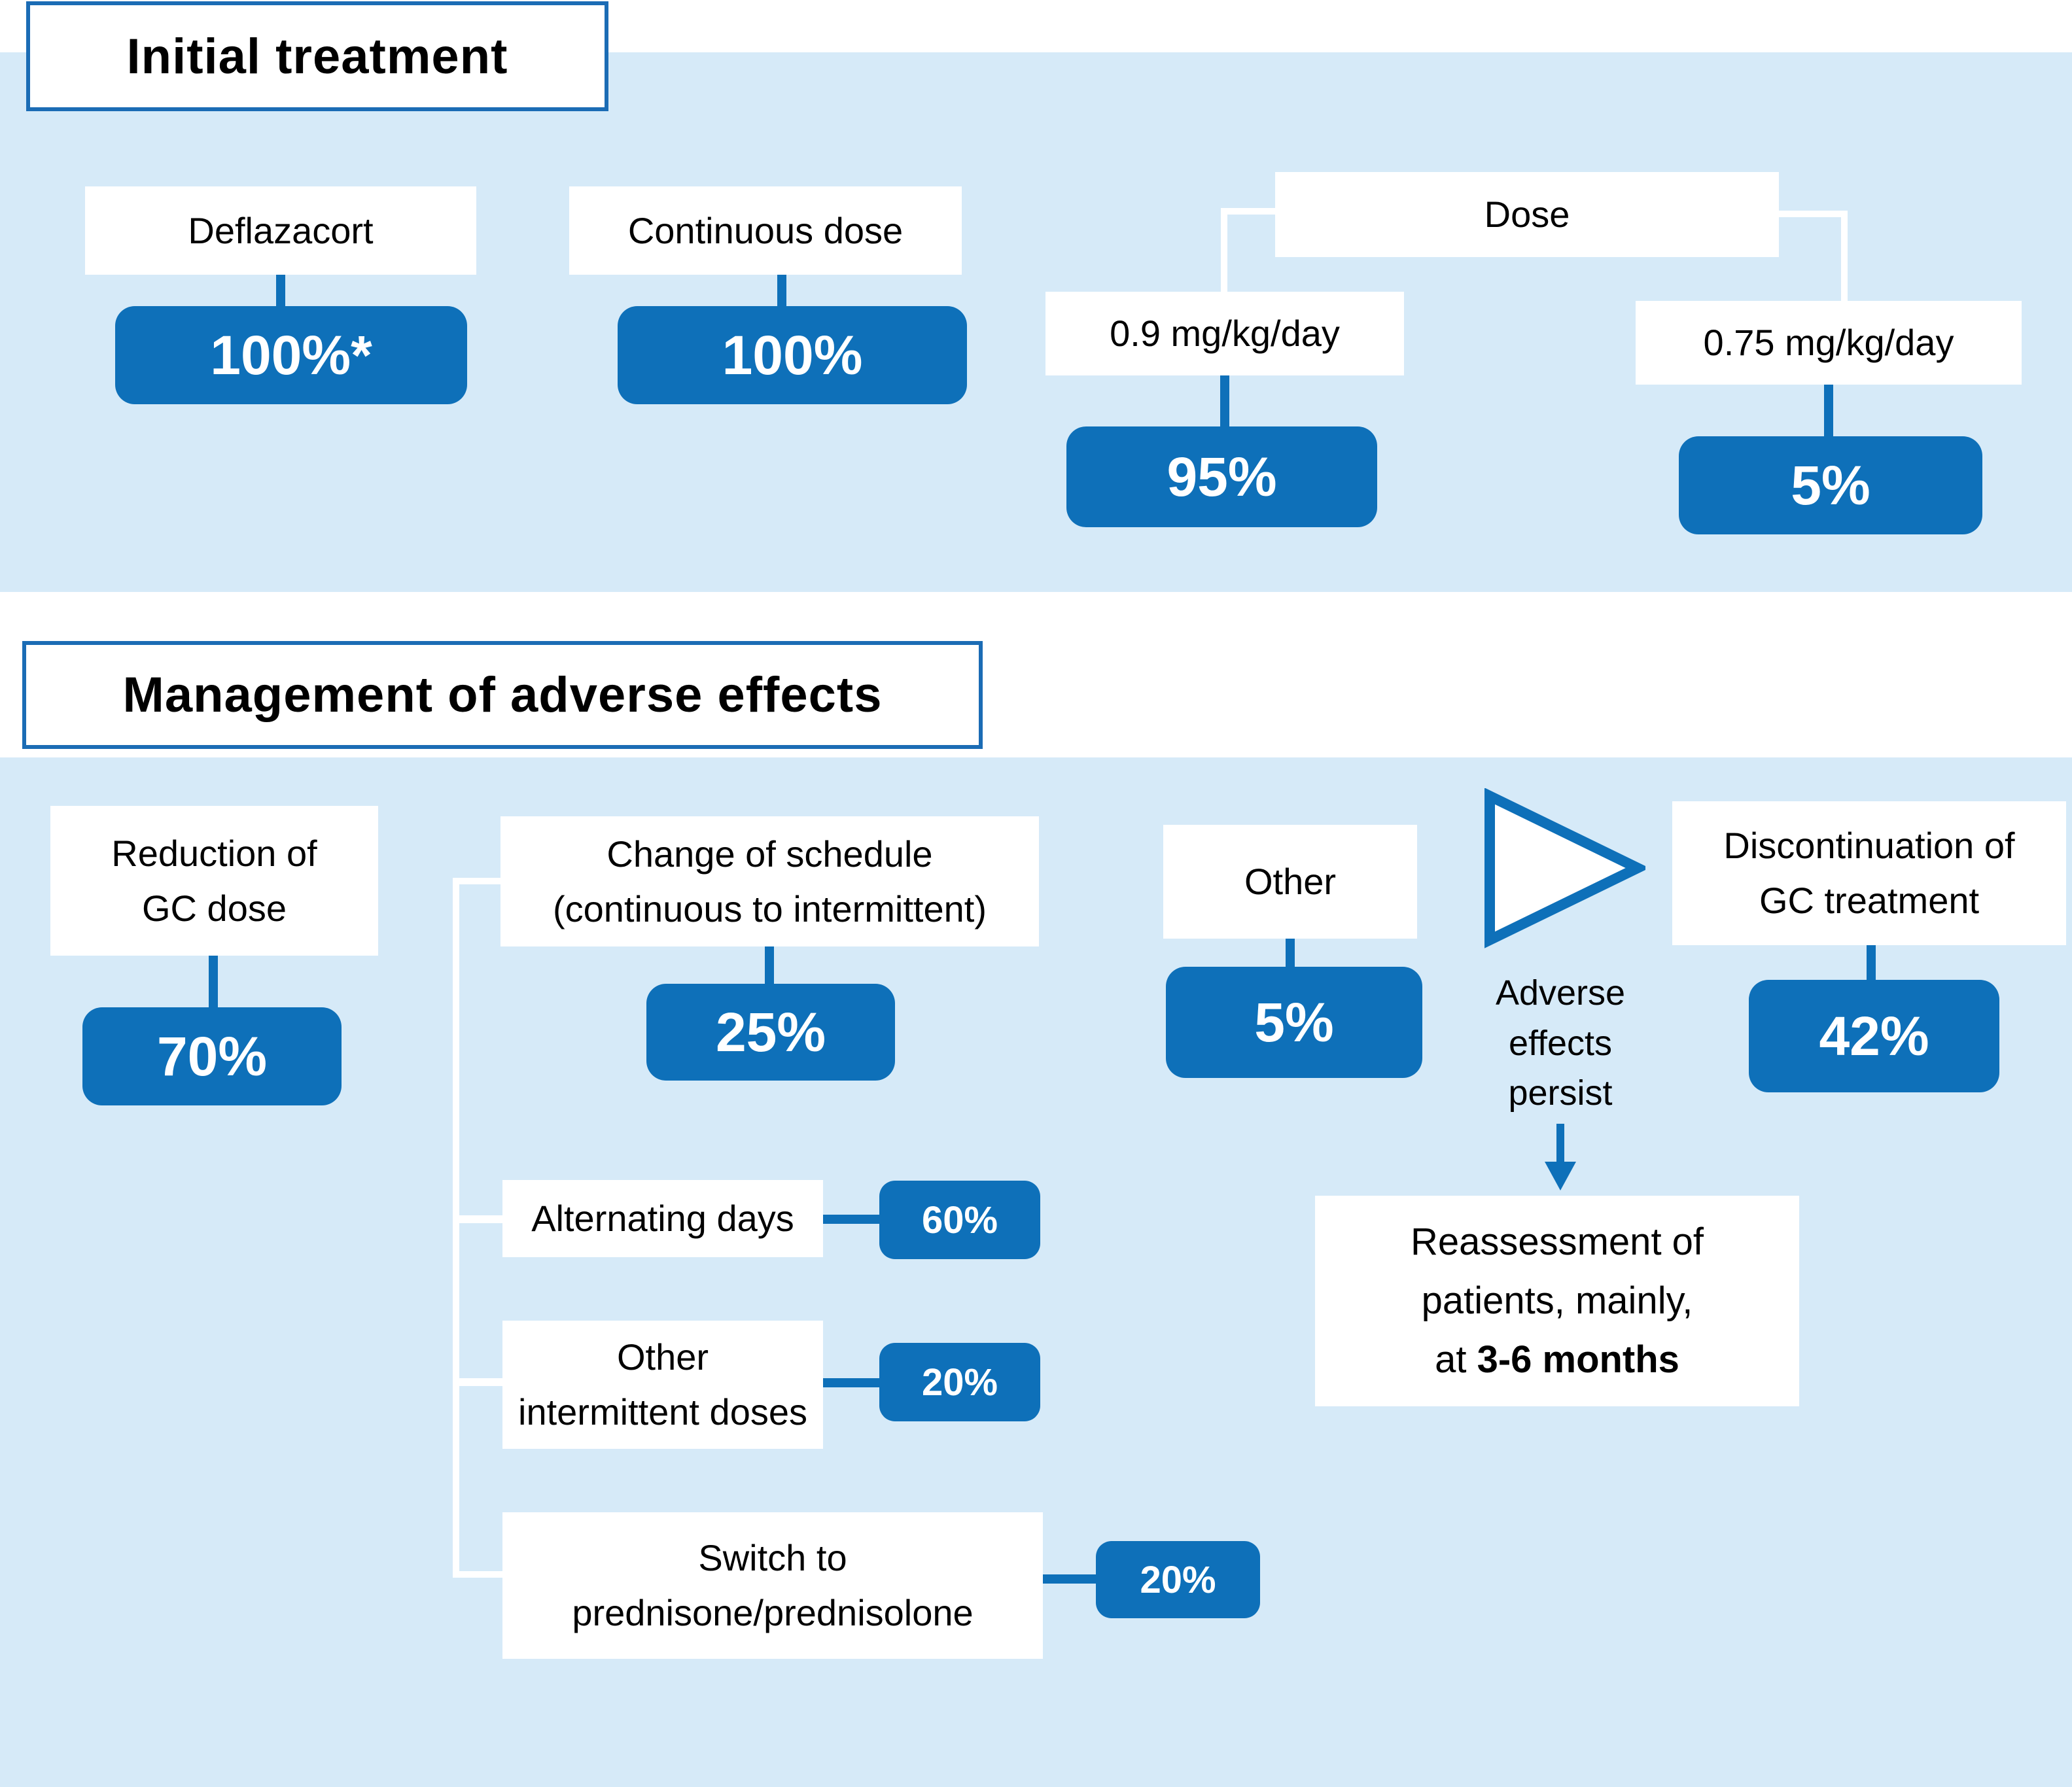 This screenshot has width=2072, height=1787. I want to click on other-intermittent-value-chip: 20%, so click(959, 1382).